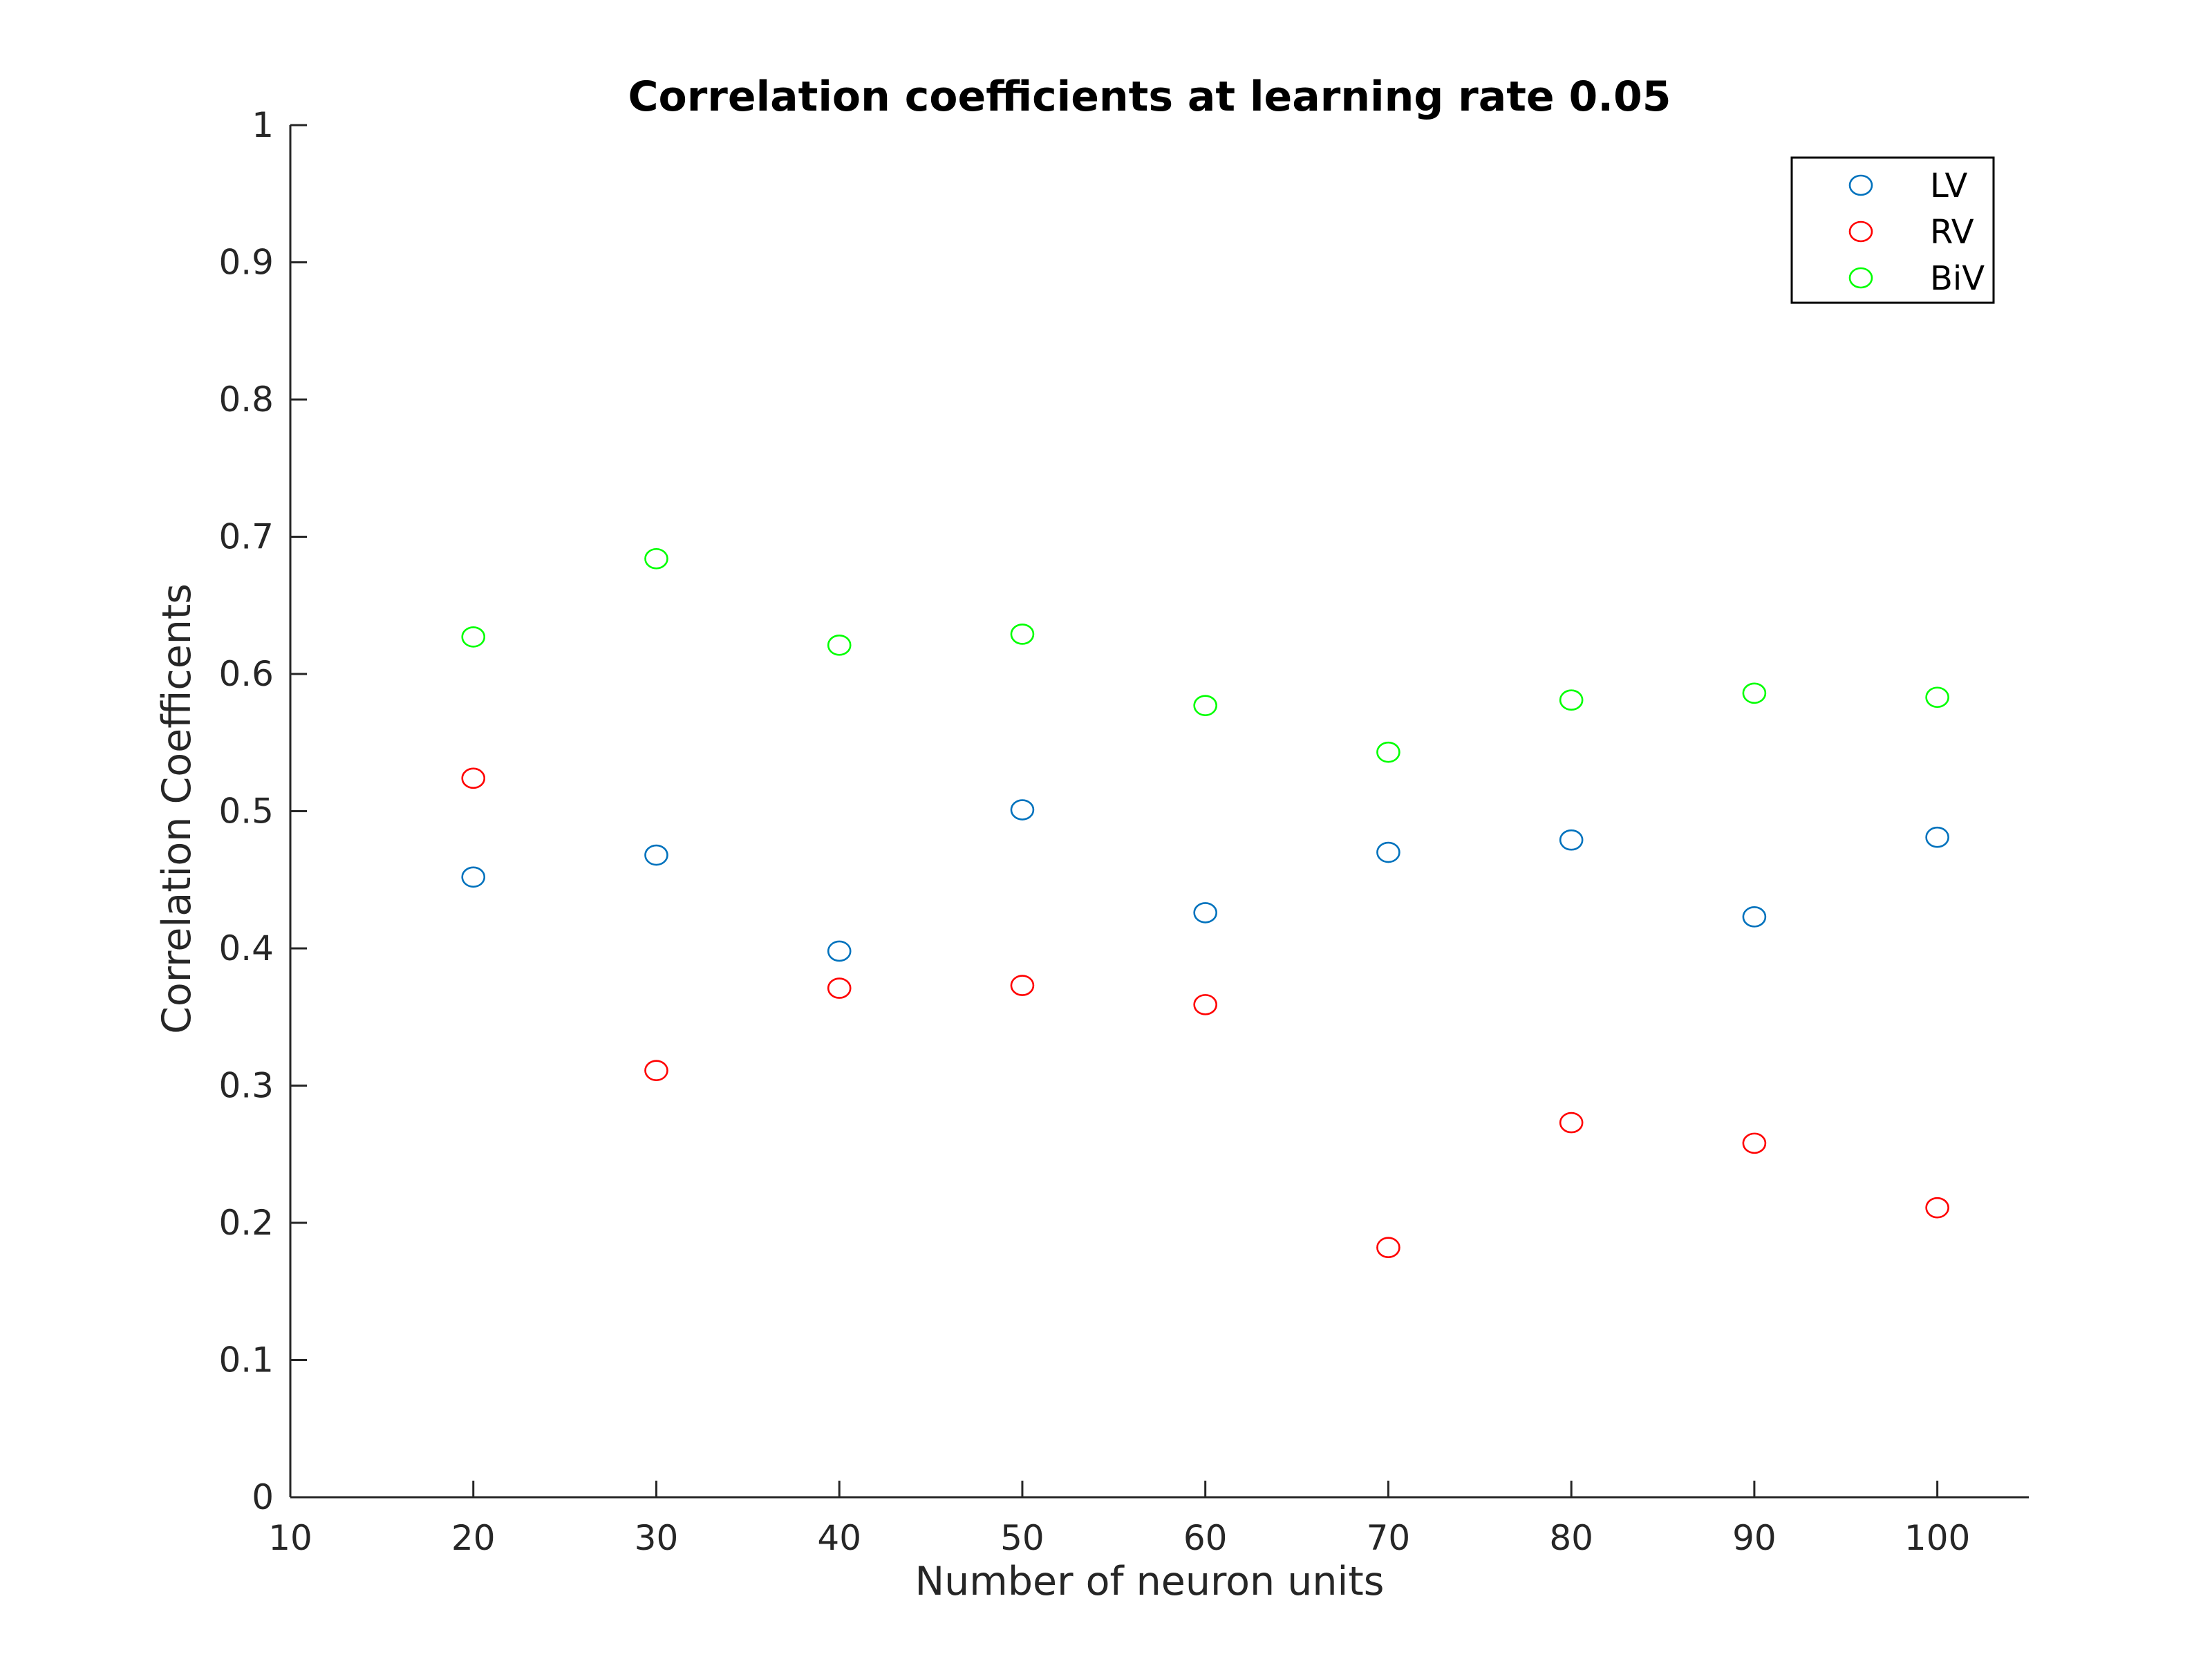  Describe the element at coordinates (1937, 1538) in the screenshot. I see `x-tick-label: 100` at that location.